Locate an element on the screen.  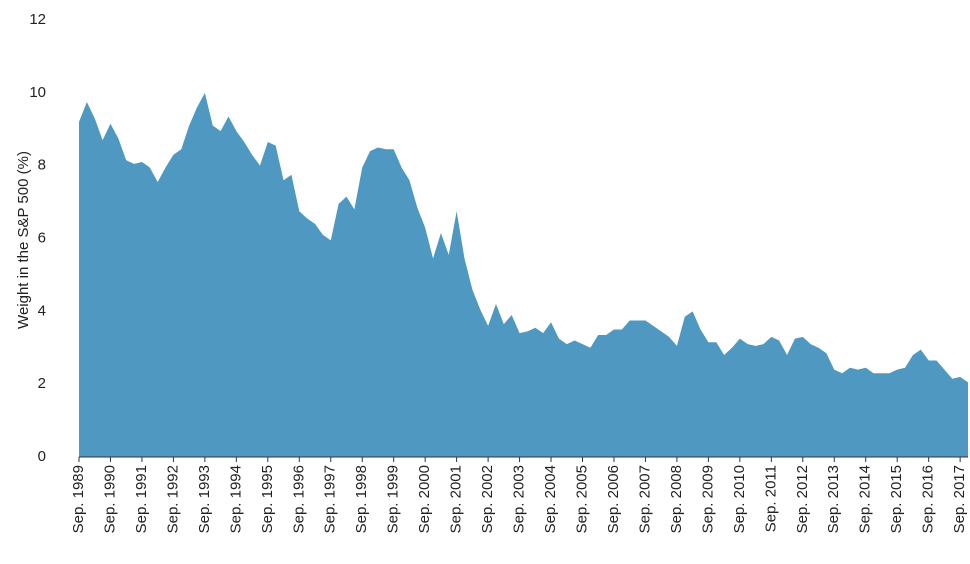
y-tick-label: 2 is located at coordinates (42, 383).